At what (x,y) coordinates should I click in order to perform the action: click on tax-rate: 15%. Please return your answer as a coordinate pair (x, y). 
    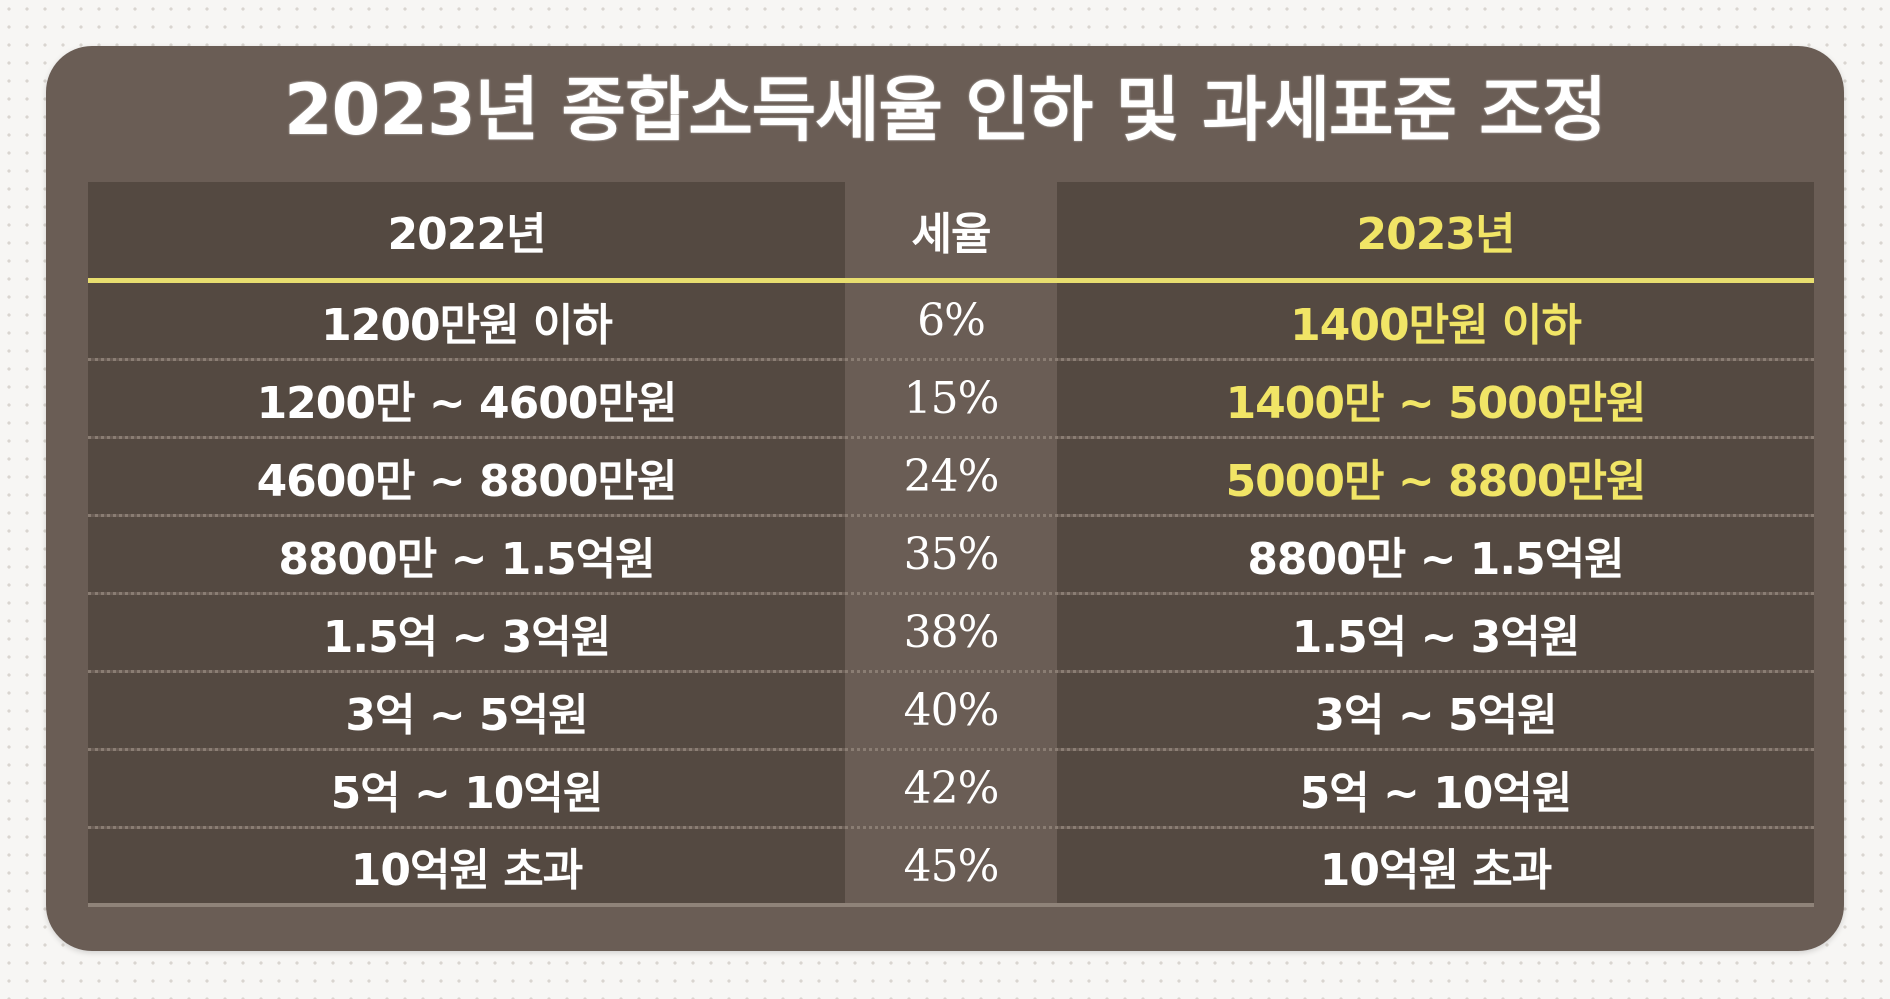
    Looking at the image, I should click on (951, 398).